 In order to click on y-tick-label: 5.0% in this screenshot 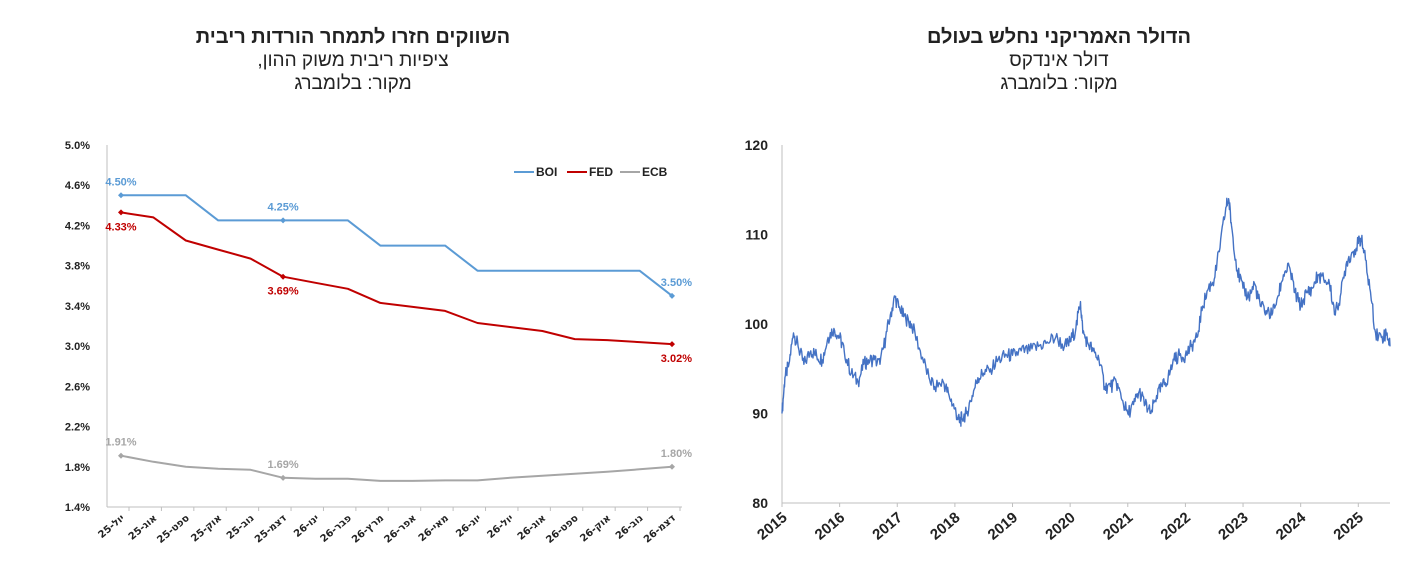, I will do `click(77, 146)`.